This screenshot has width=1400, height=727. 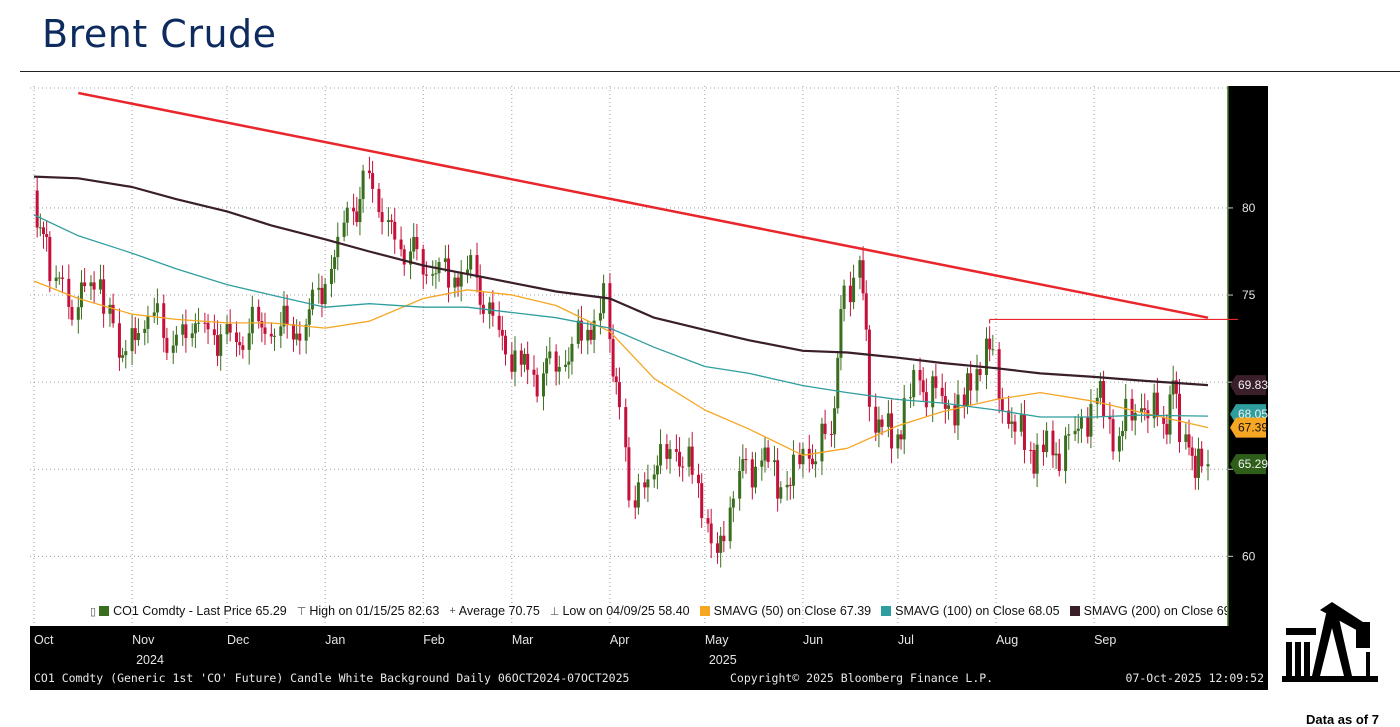 I want to click on y-tick-label: 80, so click(x=1249, y=208).